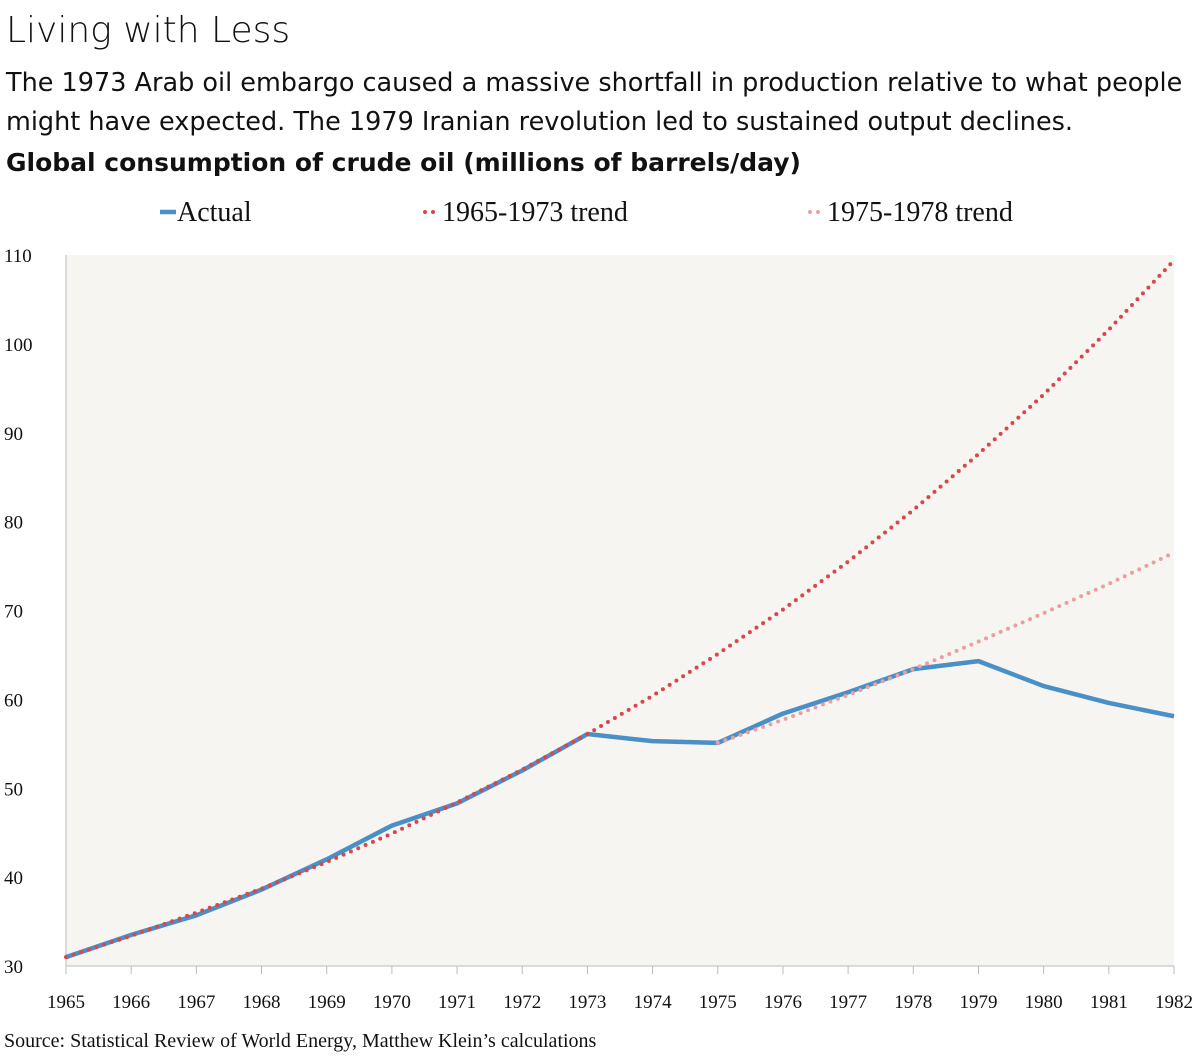  What do you see at coordinates (535, 212) in the screenshot?
I see `legend-label: 1965-1973 trend` at bounding box center [535, 212].